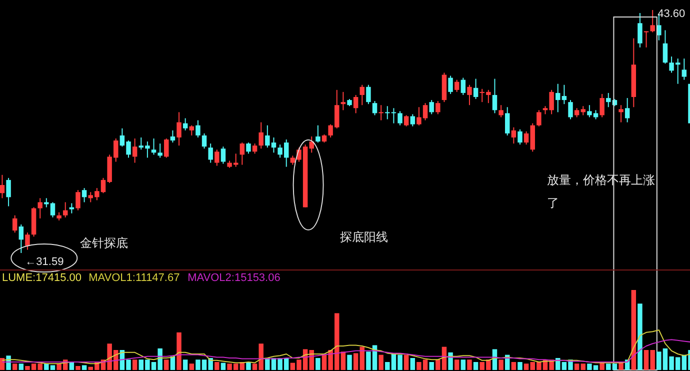 This screenshot has height=371, width=690. Describe the element at coordinates (44, 262) in the screenshot. I see `text: ←31.59` at that location.